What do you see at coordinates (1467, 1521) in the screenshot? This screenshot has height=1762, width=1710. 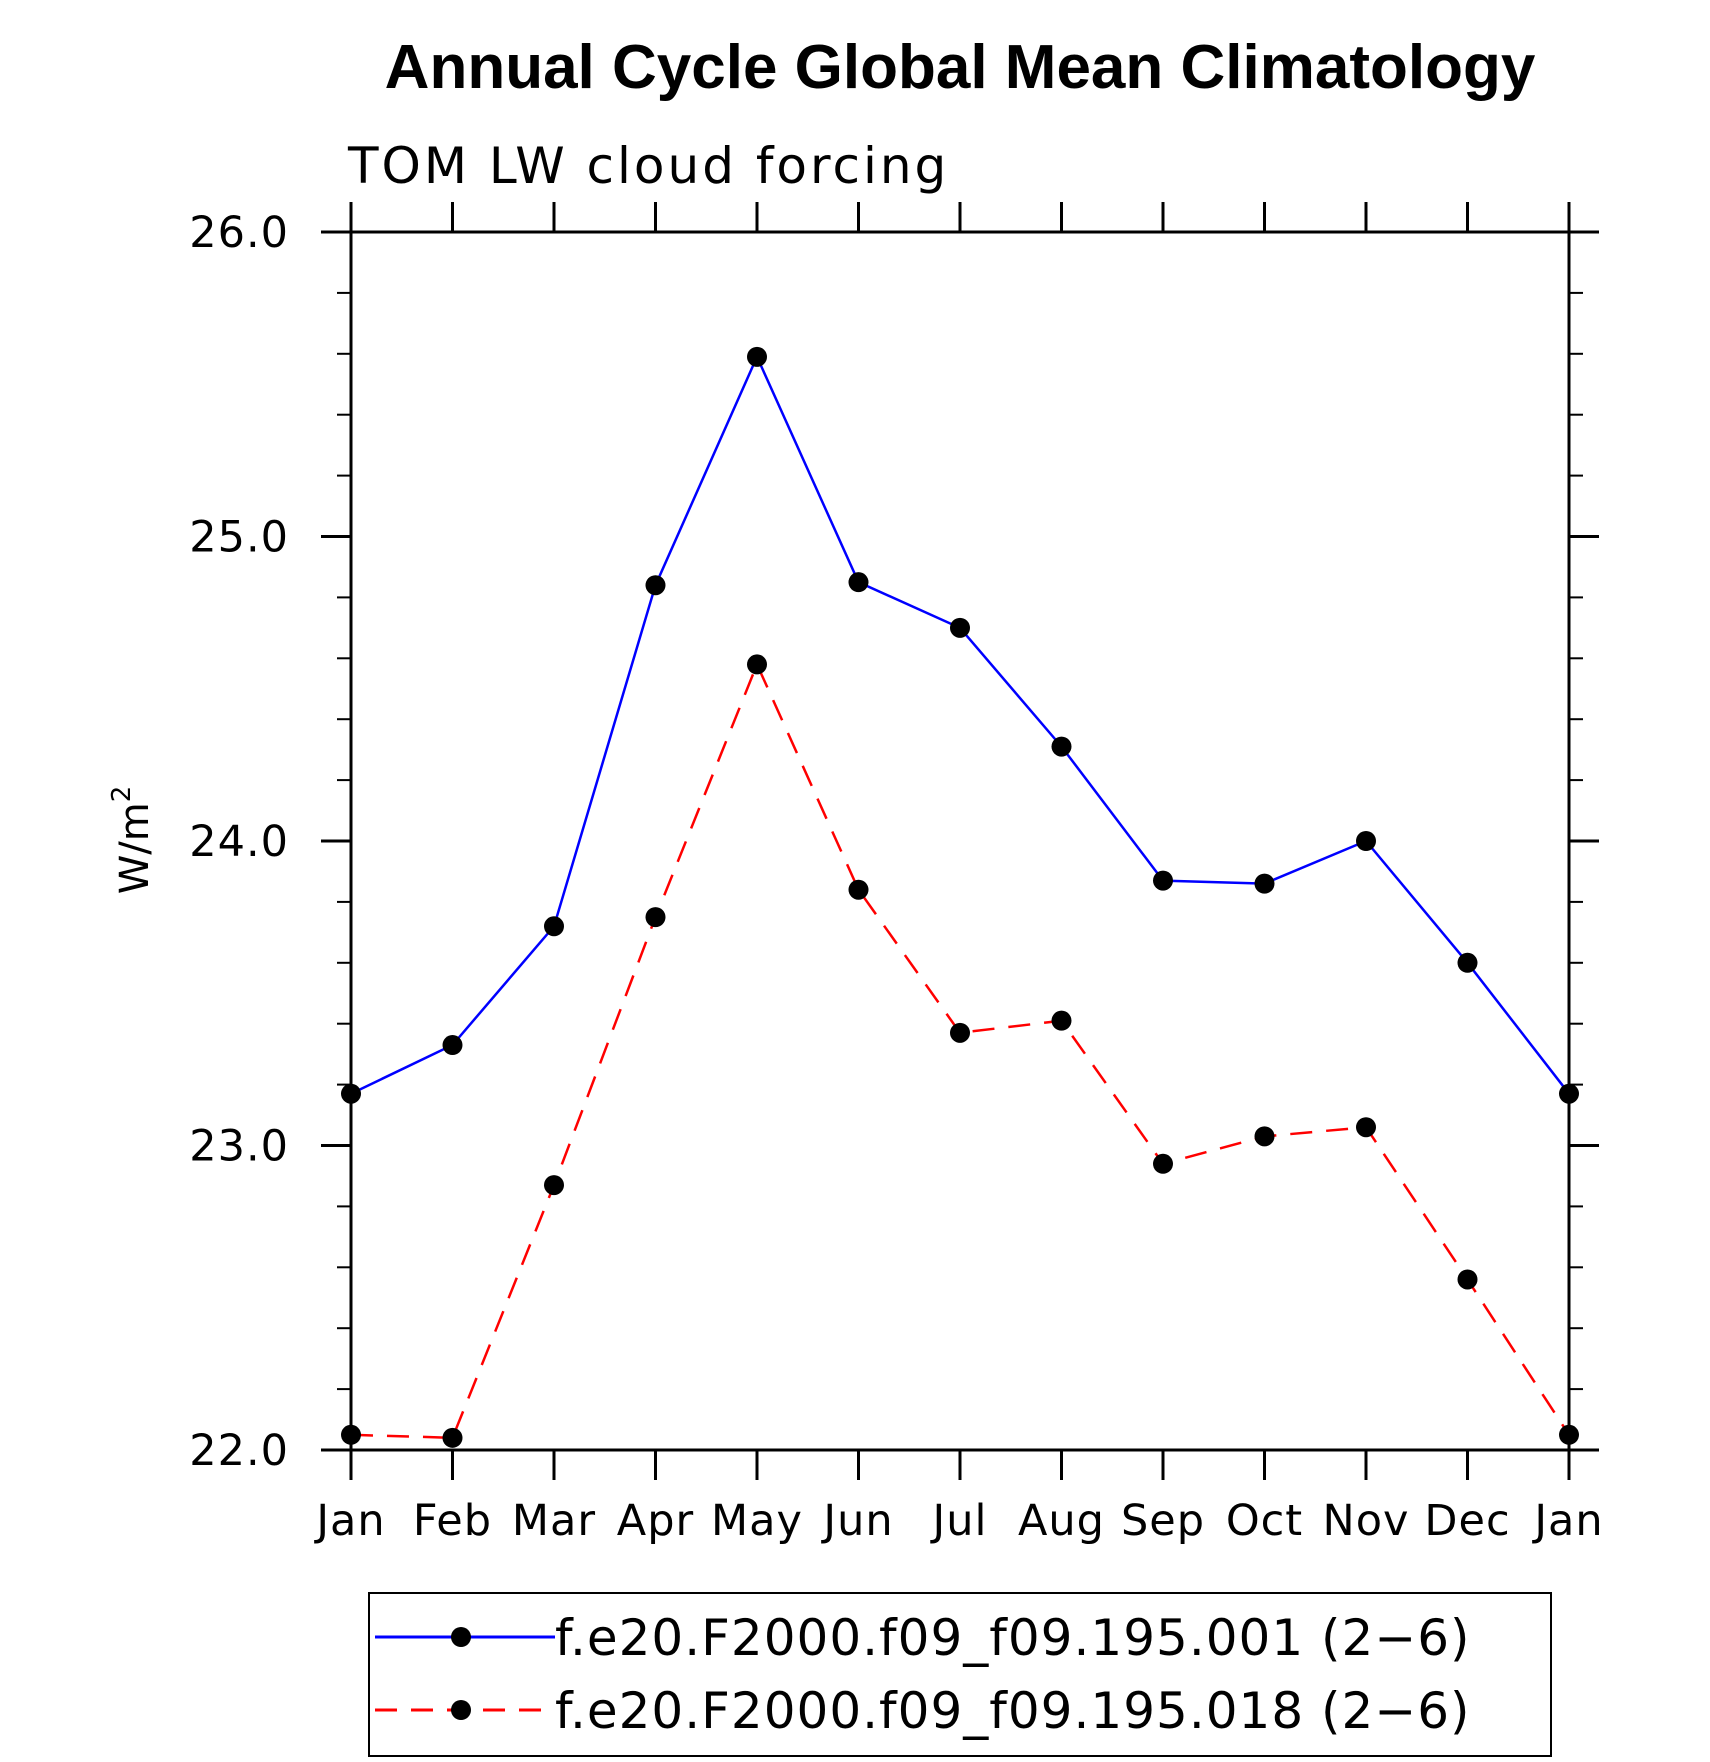 I see `x-tick-label: Dec` at bounding box center [1467, 1521].